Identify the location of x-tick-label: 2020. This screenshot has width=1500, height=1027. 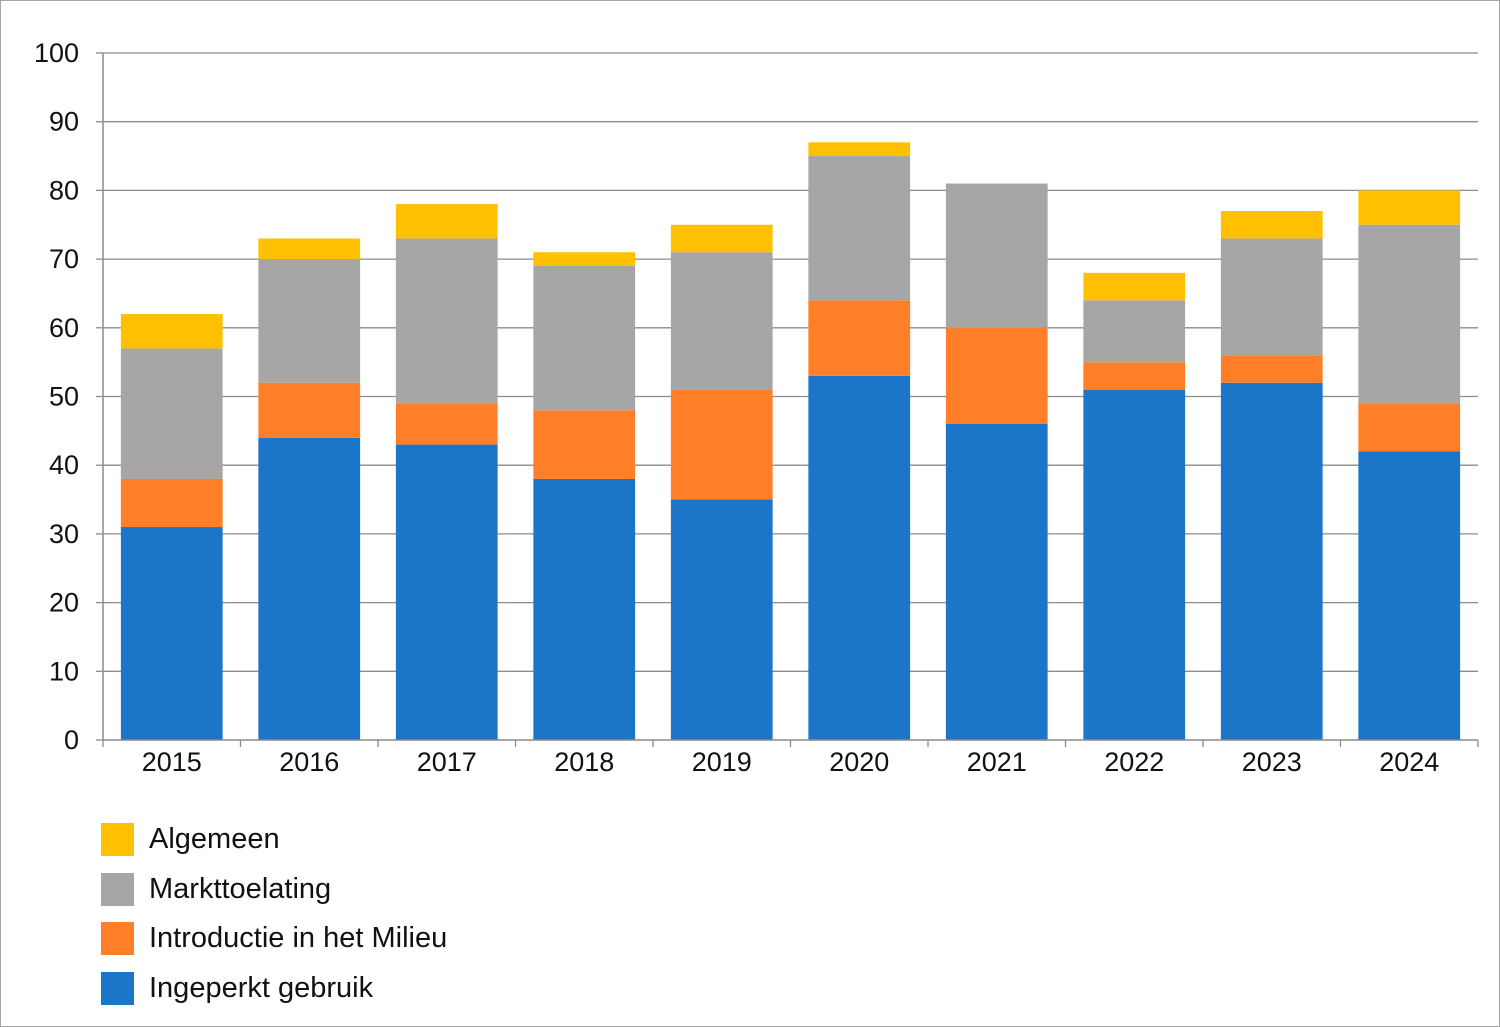
(859, 762).